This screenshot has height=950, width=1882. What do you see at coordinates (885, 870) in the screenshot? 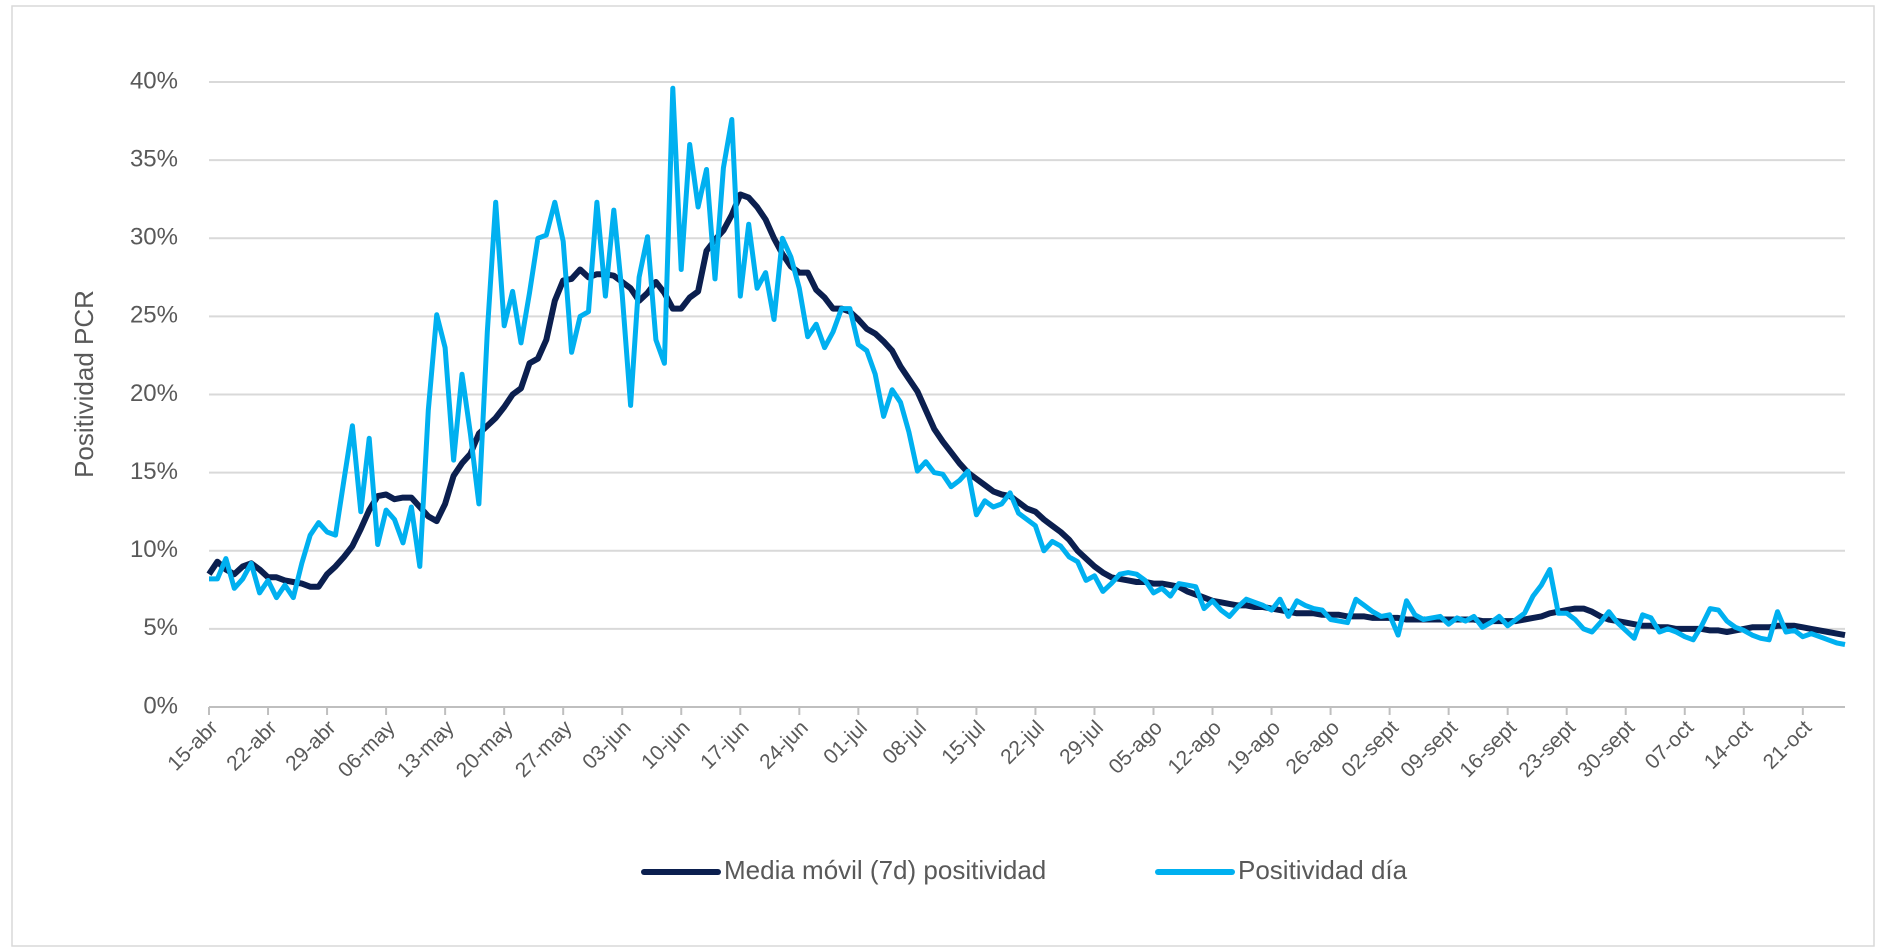
I see `legend-label: Media móvil (7d) positividad` at bounding box center [885, 870].